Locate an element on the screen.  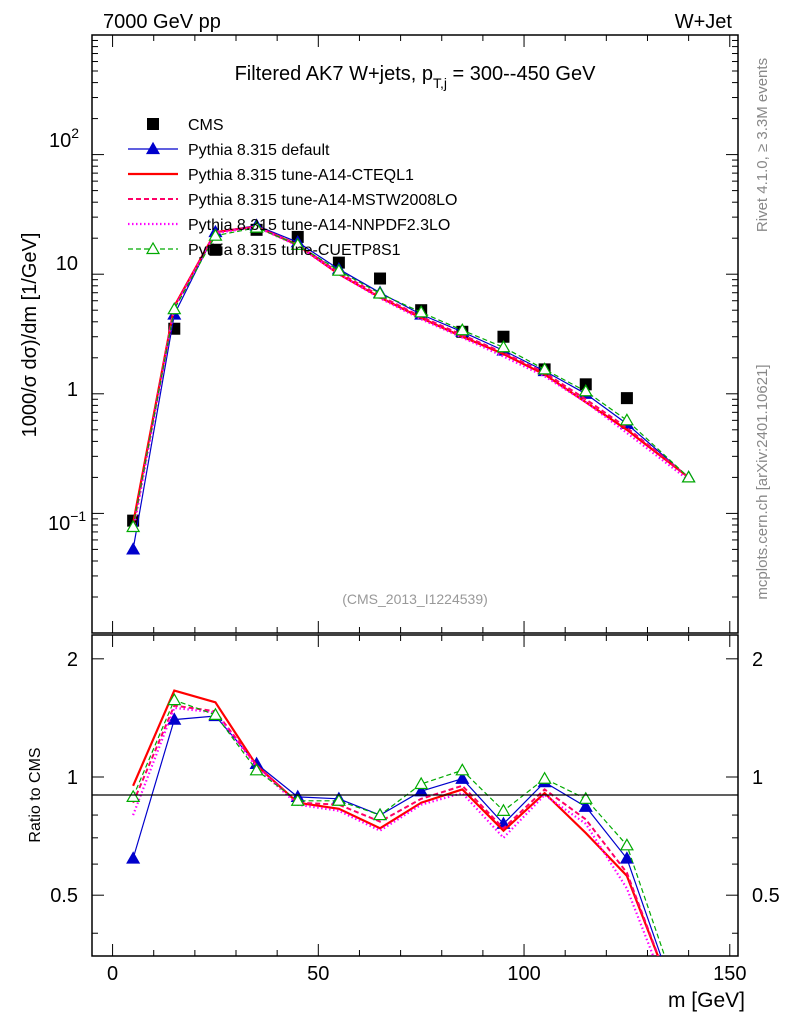
legend-item-nnpdf: Pythia 8.315 tune-A14-NNPDF2.3LO is located at coordinates (289, 225).